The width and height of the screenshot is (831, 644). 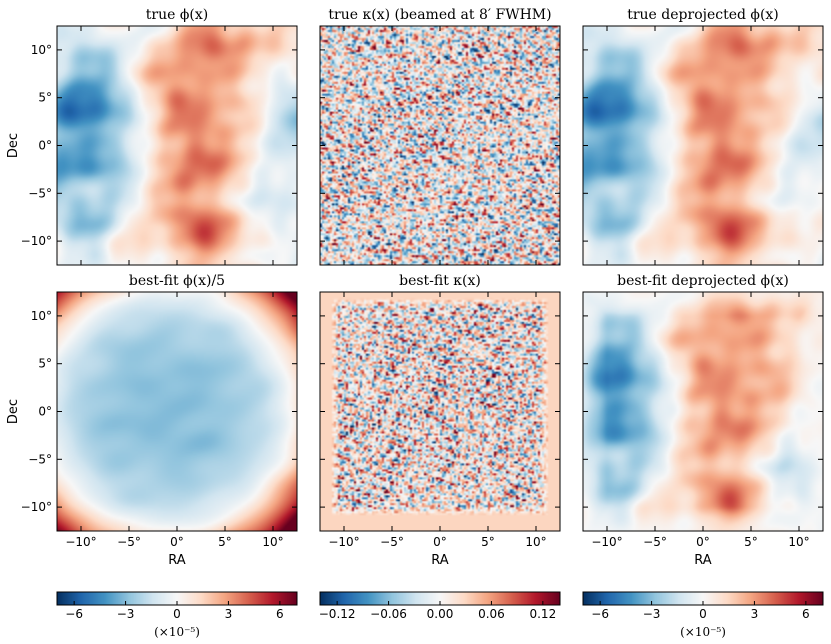 I want to click on panel-true-deproj: true deprojected ϕ(x), so click(x=703, y=136).